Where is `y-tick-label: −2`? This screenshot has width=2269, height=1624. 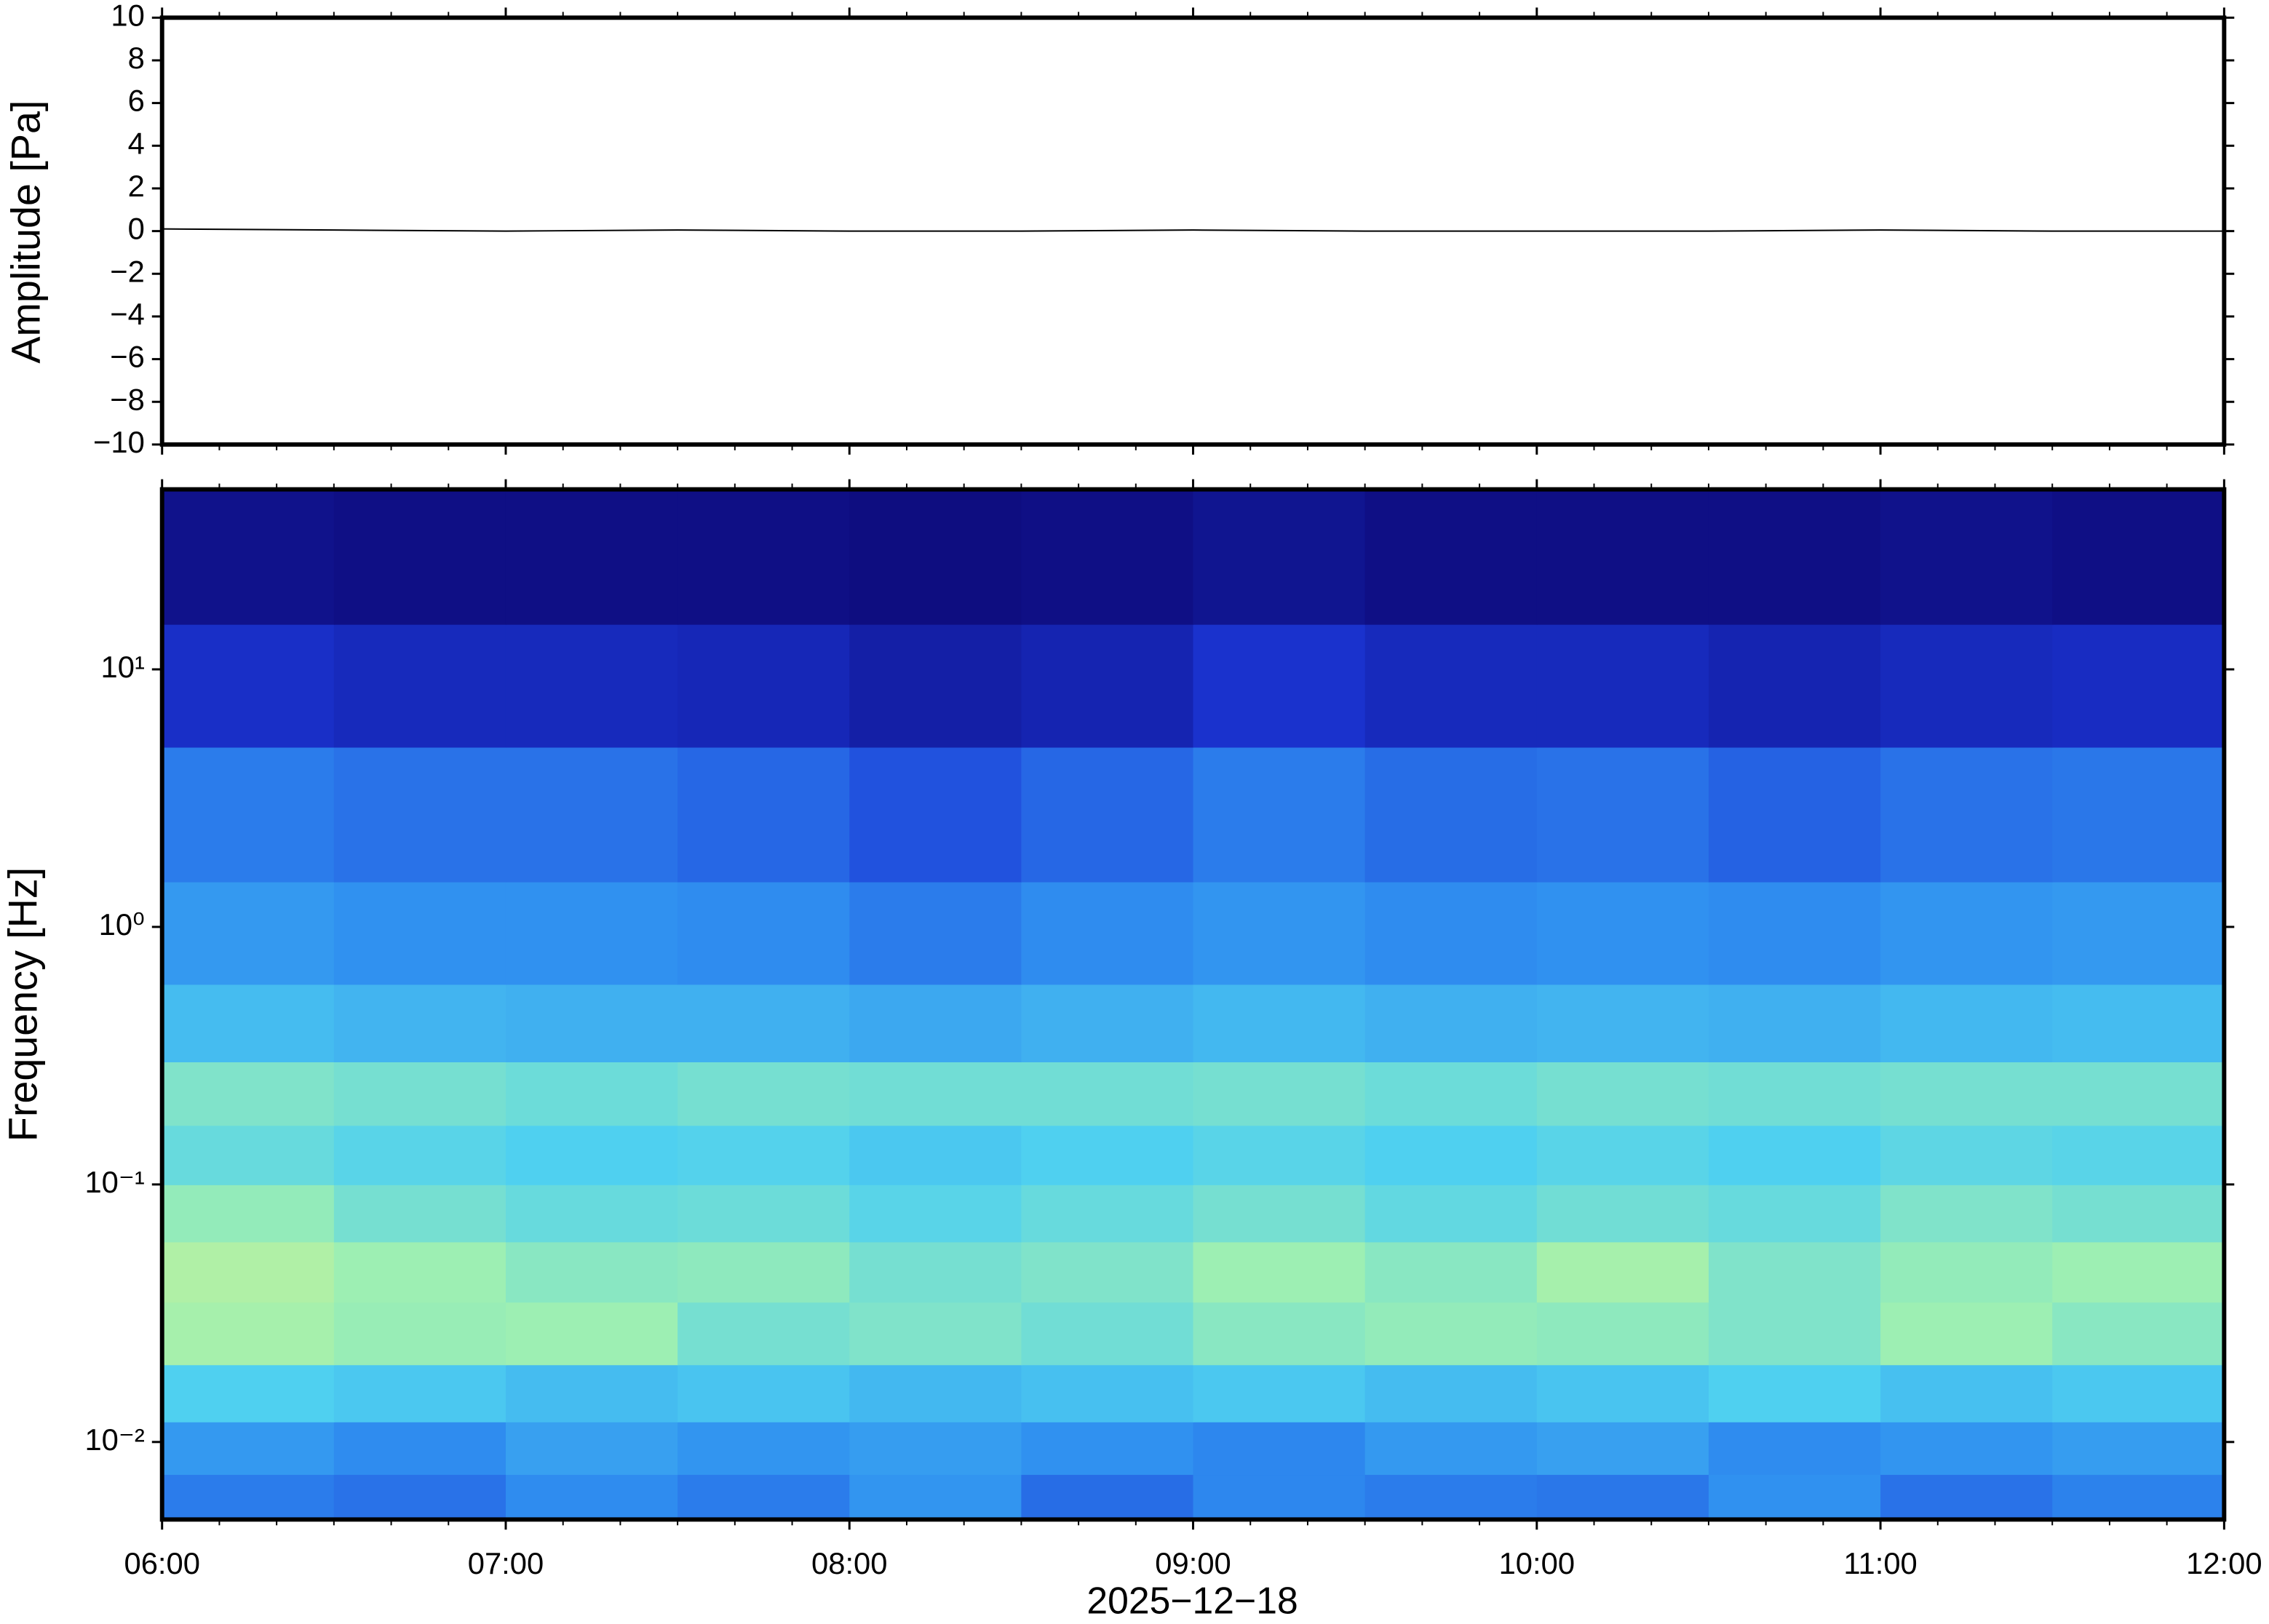
y-tick-label: −2 is located at coordinates (127, 271).